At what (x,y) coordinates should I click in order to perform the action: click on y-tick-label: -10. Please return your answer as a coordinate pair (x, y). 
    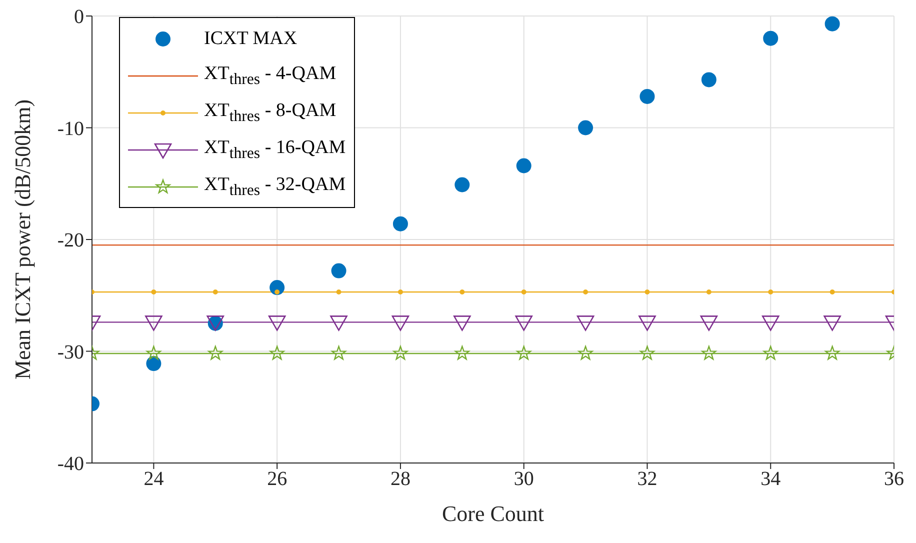
    Looking at the image, I should click on (70, 129).